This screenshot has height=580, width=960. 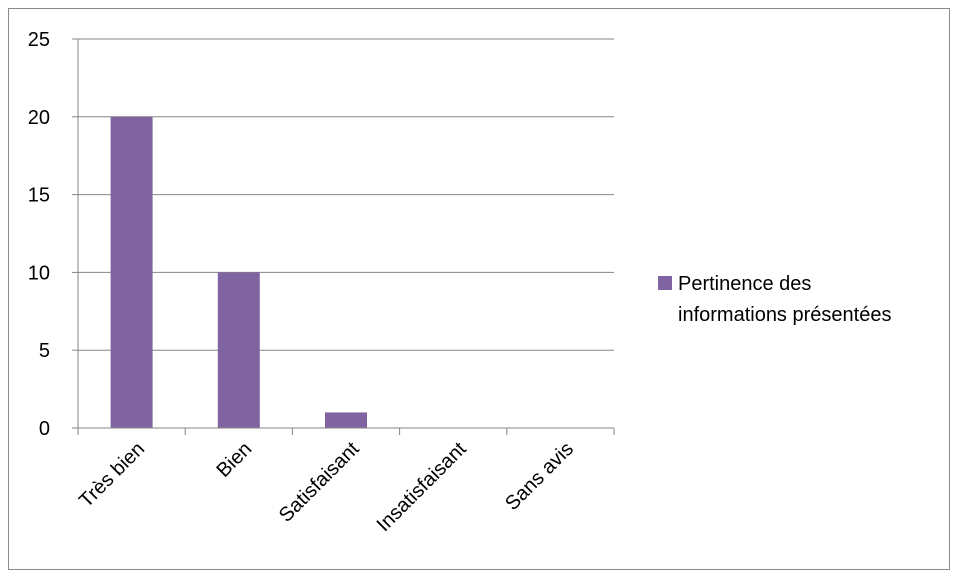 I want to click on y-axis-ticks: 0 5 10 15 20 25, so click(x=53, y=234).